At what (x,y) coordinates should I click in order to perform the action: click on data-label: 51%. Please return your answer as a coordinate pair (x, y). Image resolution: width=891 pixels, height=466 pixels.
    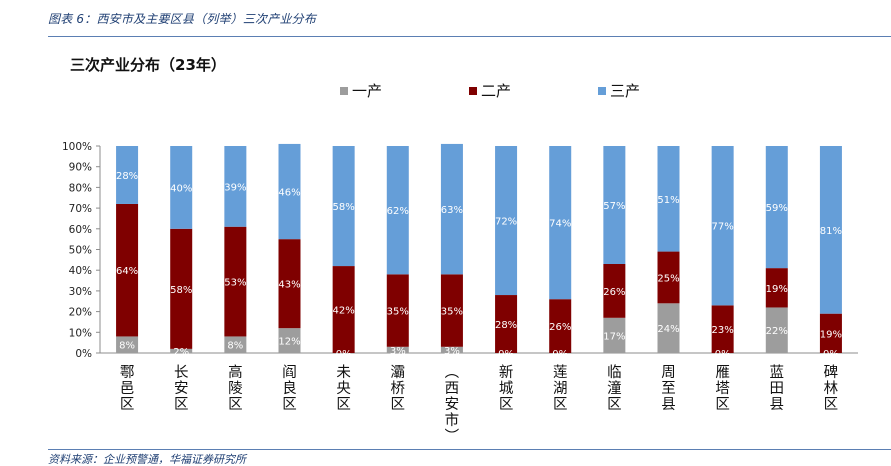
    Looking at the image, I should click on (668, 200).